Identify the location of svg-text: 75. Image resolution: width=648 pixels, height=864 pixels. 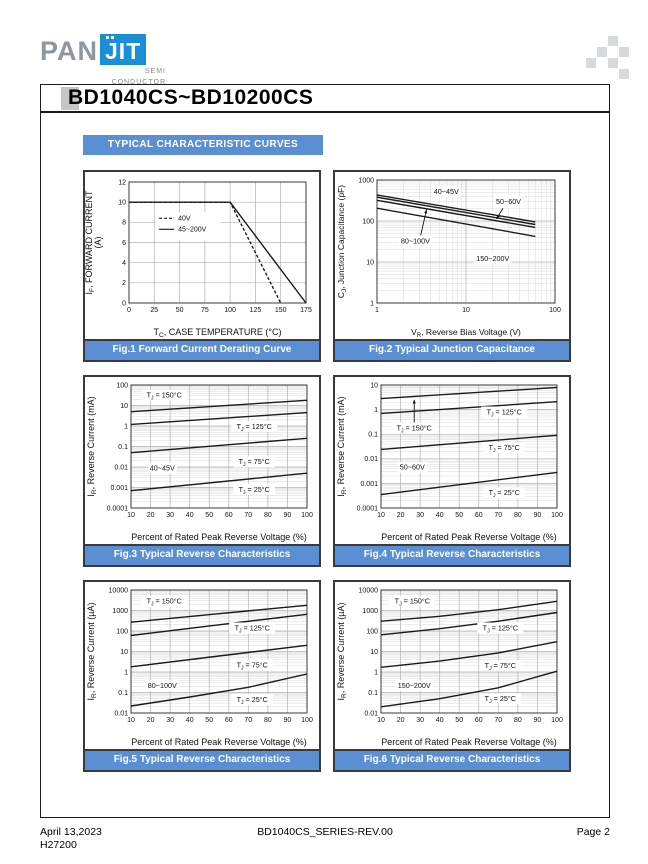
(205, 310).